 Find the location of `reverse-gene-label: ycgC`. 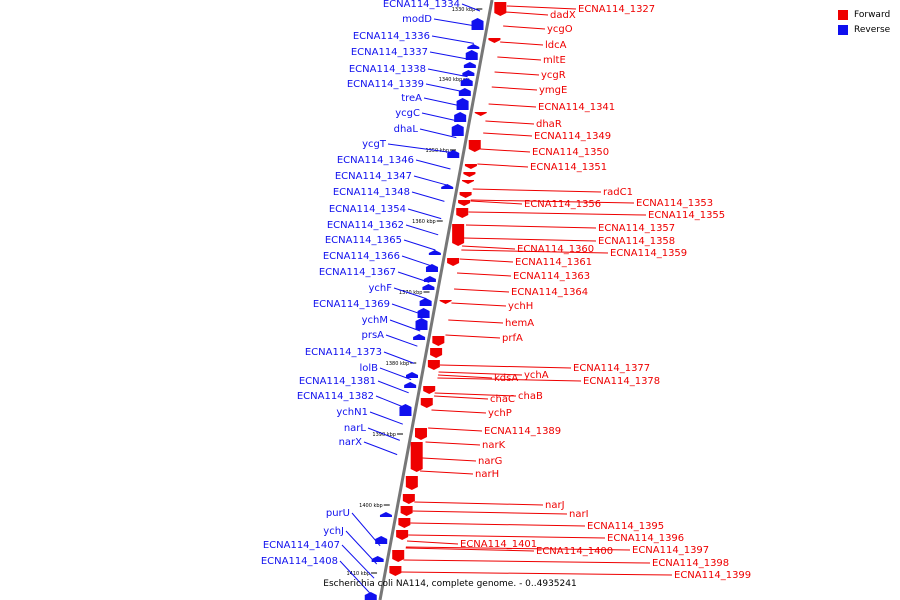

reverse-gene-label: ycgC is located at coordinates (407, 113).